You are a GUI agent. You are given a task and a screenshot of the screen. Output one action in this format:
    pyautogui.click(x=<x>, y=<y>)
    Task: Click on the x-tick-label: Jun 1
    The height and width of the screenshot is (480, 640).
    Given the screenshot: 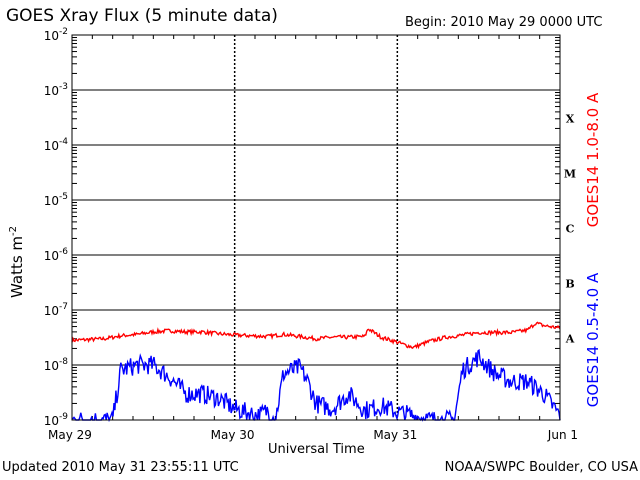 What is the action you would take?
    pyautogui.click(x=562, y=435)
    